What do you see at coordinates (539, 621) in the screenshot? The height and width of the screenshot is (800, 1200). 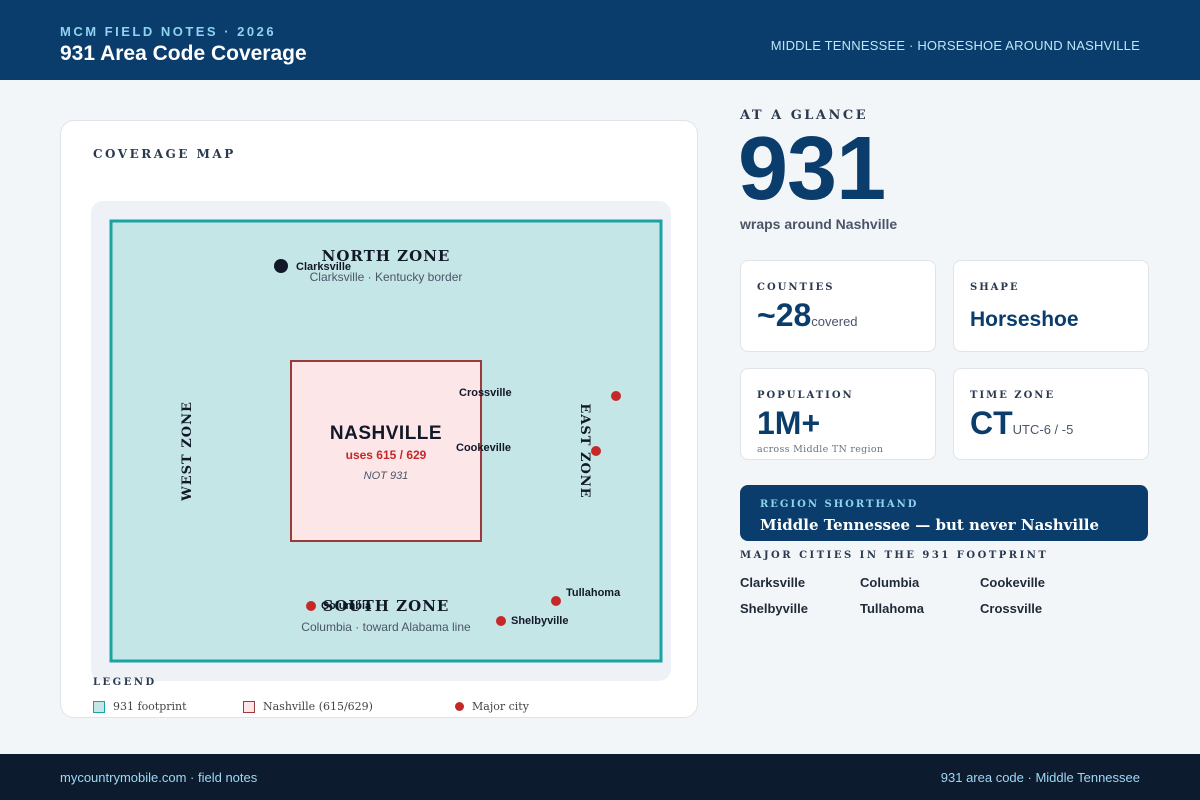 I see `city-label-shelbyville: Shelbyville` at bounding box center [539, 621].